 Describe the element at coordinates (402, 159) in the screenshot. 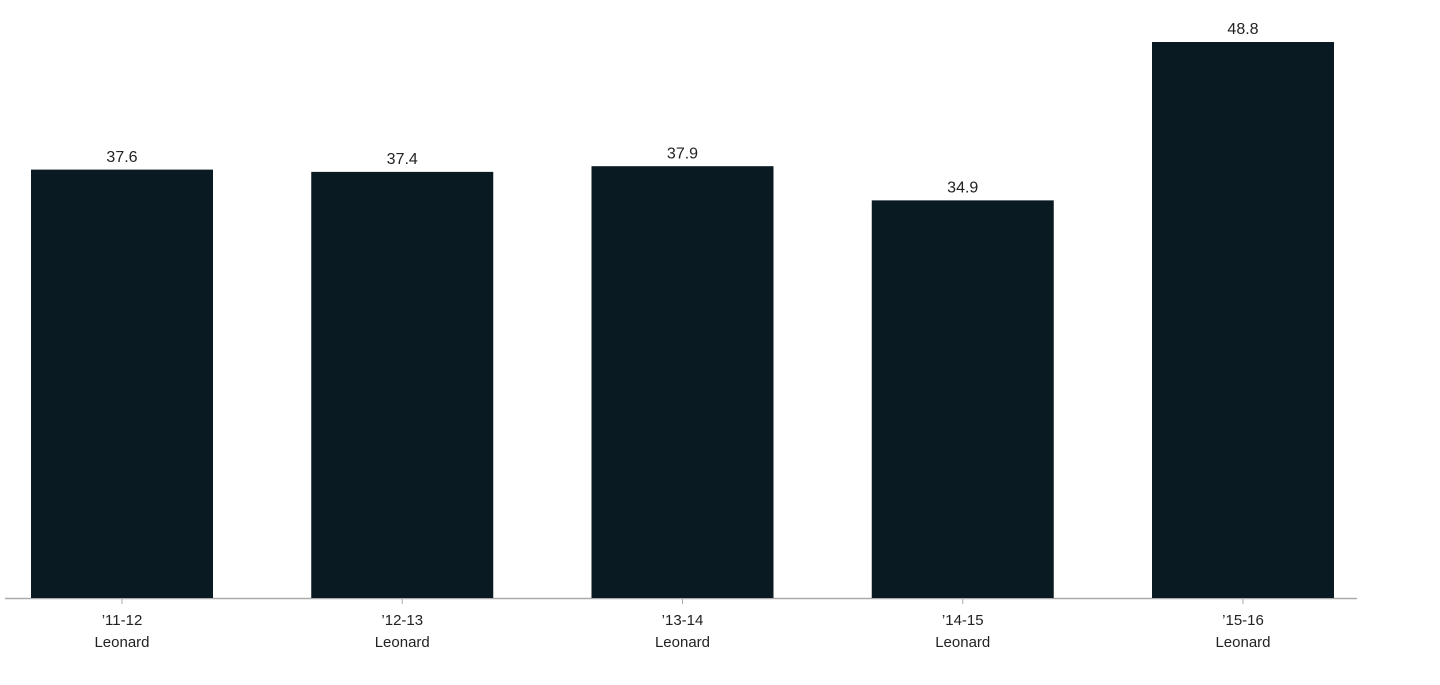

I see `value-label: 37.4` at that location.